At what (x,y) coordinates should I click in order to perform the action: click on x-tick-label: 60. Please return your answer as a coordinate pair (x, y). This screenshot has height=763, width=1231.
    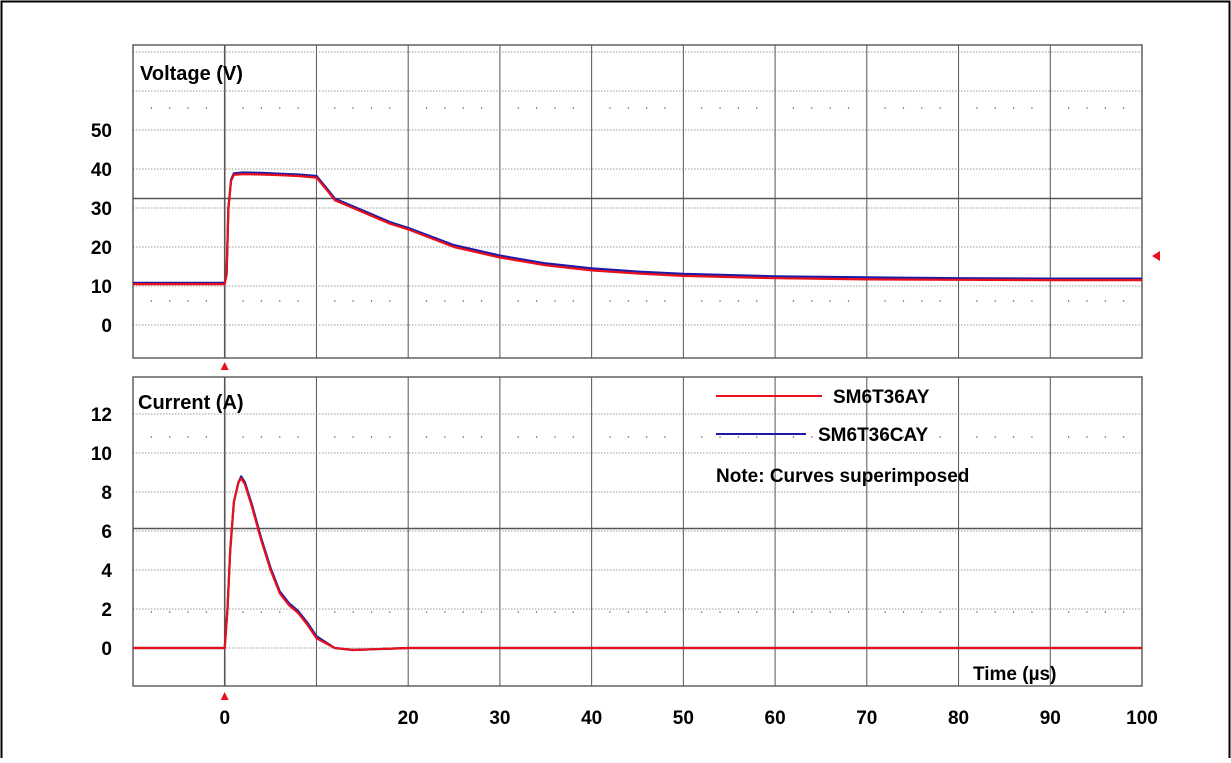
    Looking at the image, I should click on (775, 718).